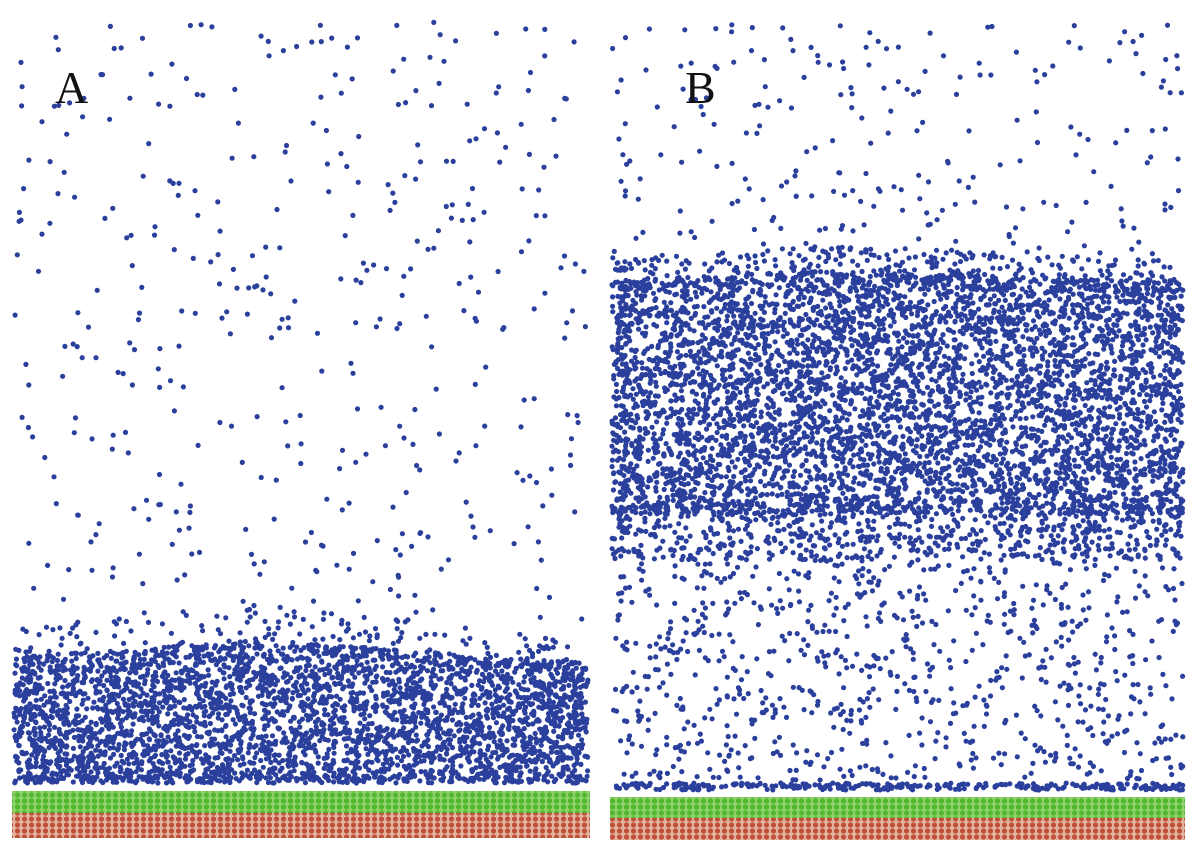 This screenshot has height=842, width=1193. Describe the element at coordinates (71, 87) in the screenshot. I see `panel-label: A` at that location.